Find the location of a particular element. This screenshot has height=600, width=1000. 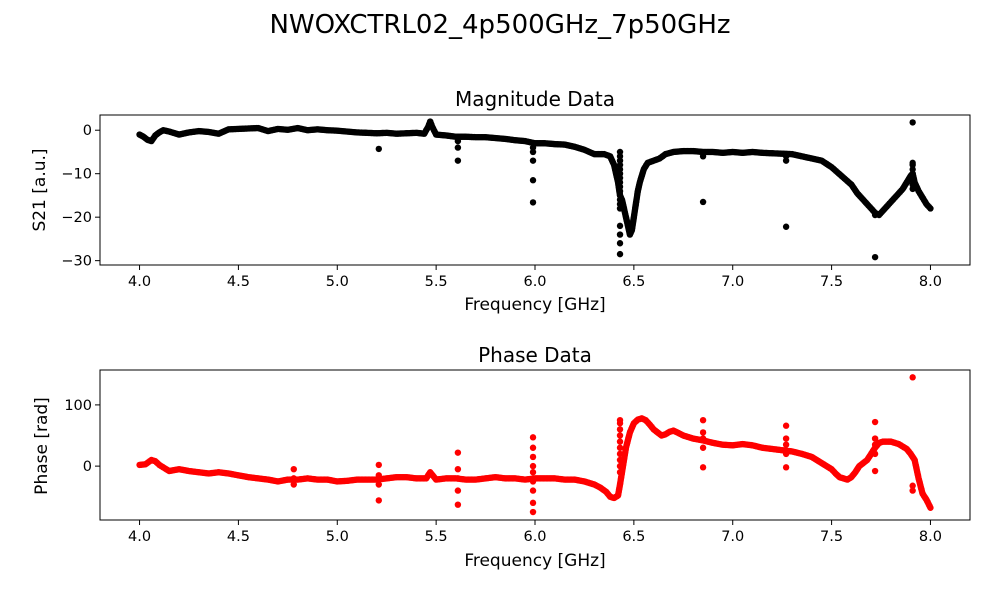

figure-title: NWOXCTRL02_4p500GHz_7p50GHz is located at coordinates (499, 25).